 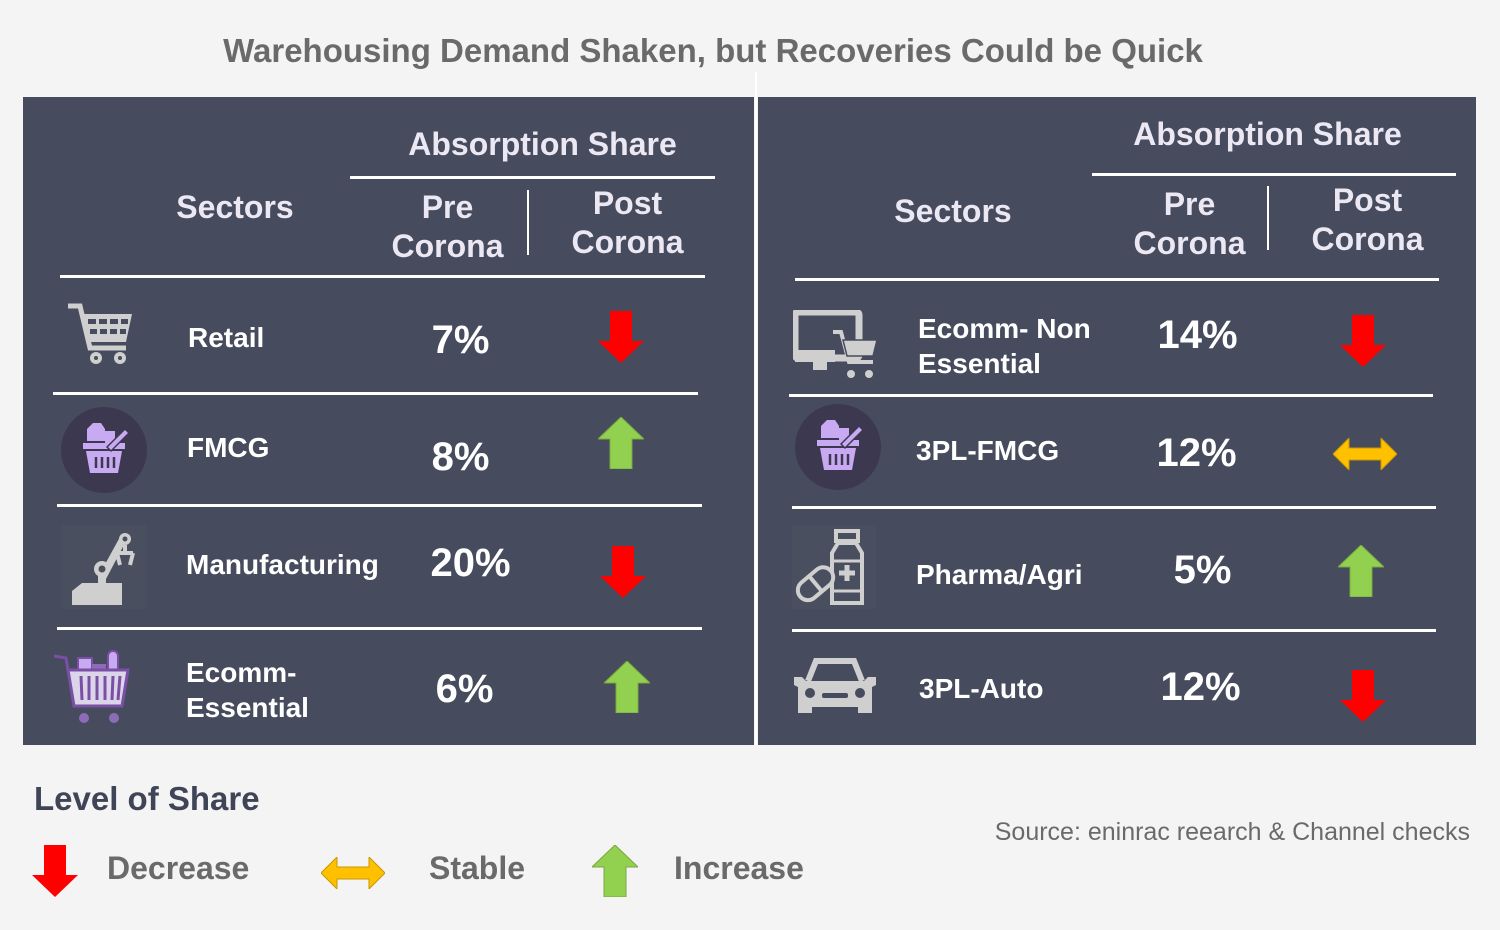 I want to click on right-absorption-share-header: Absorption Share, so click(x=1267, y=134).